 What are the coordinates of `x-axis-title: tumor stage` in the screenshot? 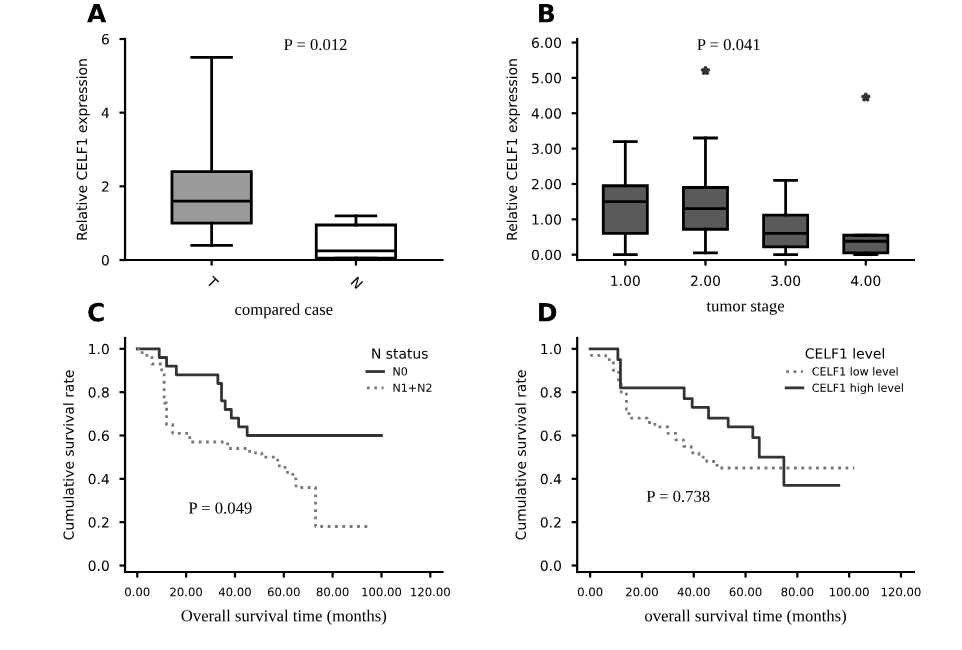 It's located at (745, 308).